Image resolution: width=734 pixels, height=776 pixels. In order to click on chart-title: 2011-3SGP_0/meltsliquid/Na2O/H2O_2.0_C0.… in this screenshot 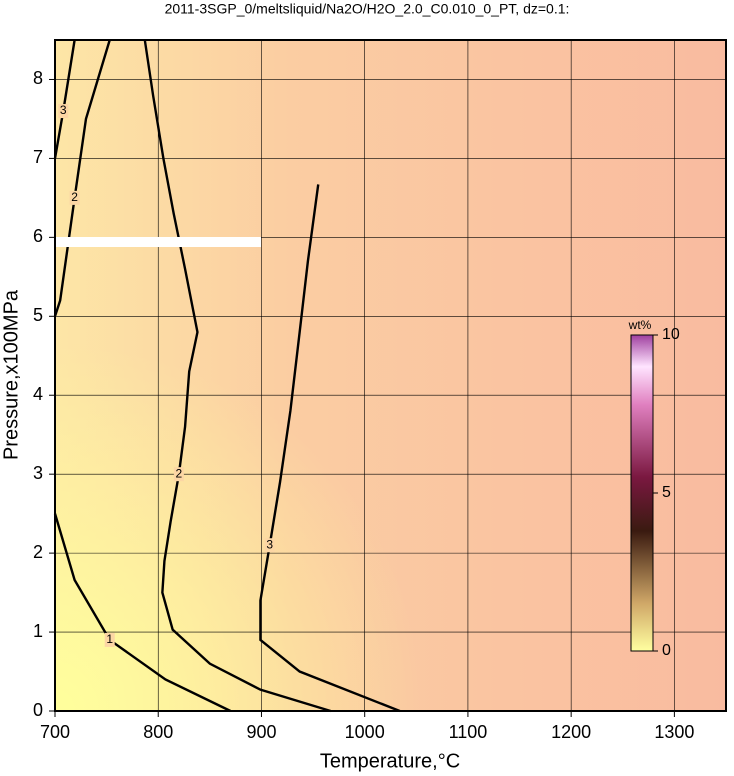, I will do `click(367, 9)`.